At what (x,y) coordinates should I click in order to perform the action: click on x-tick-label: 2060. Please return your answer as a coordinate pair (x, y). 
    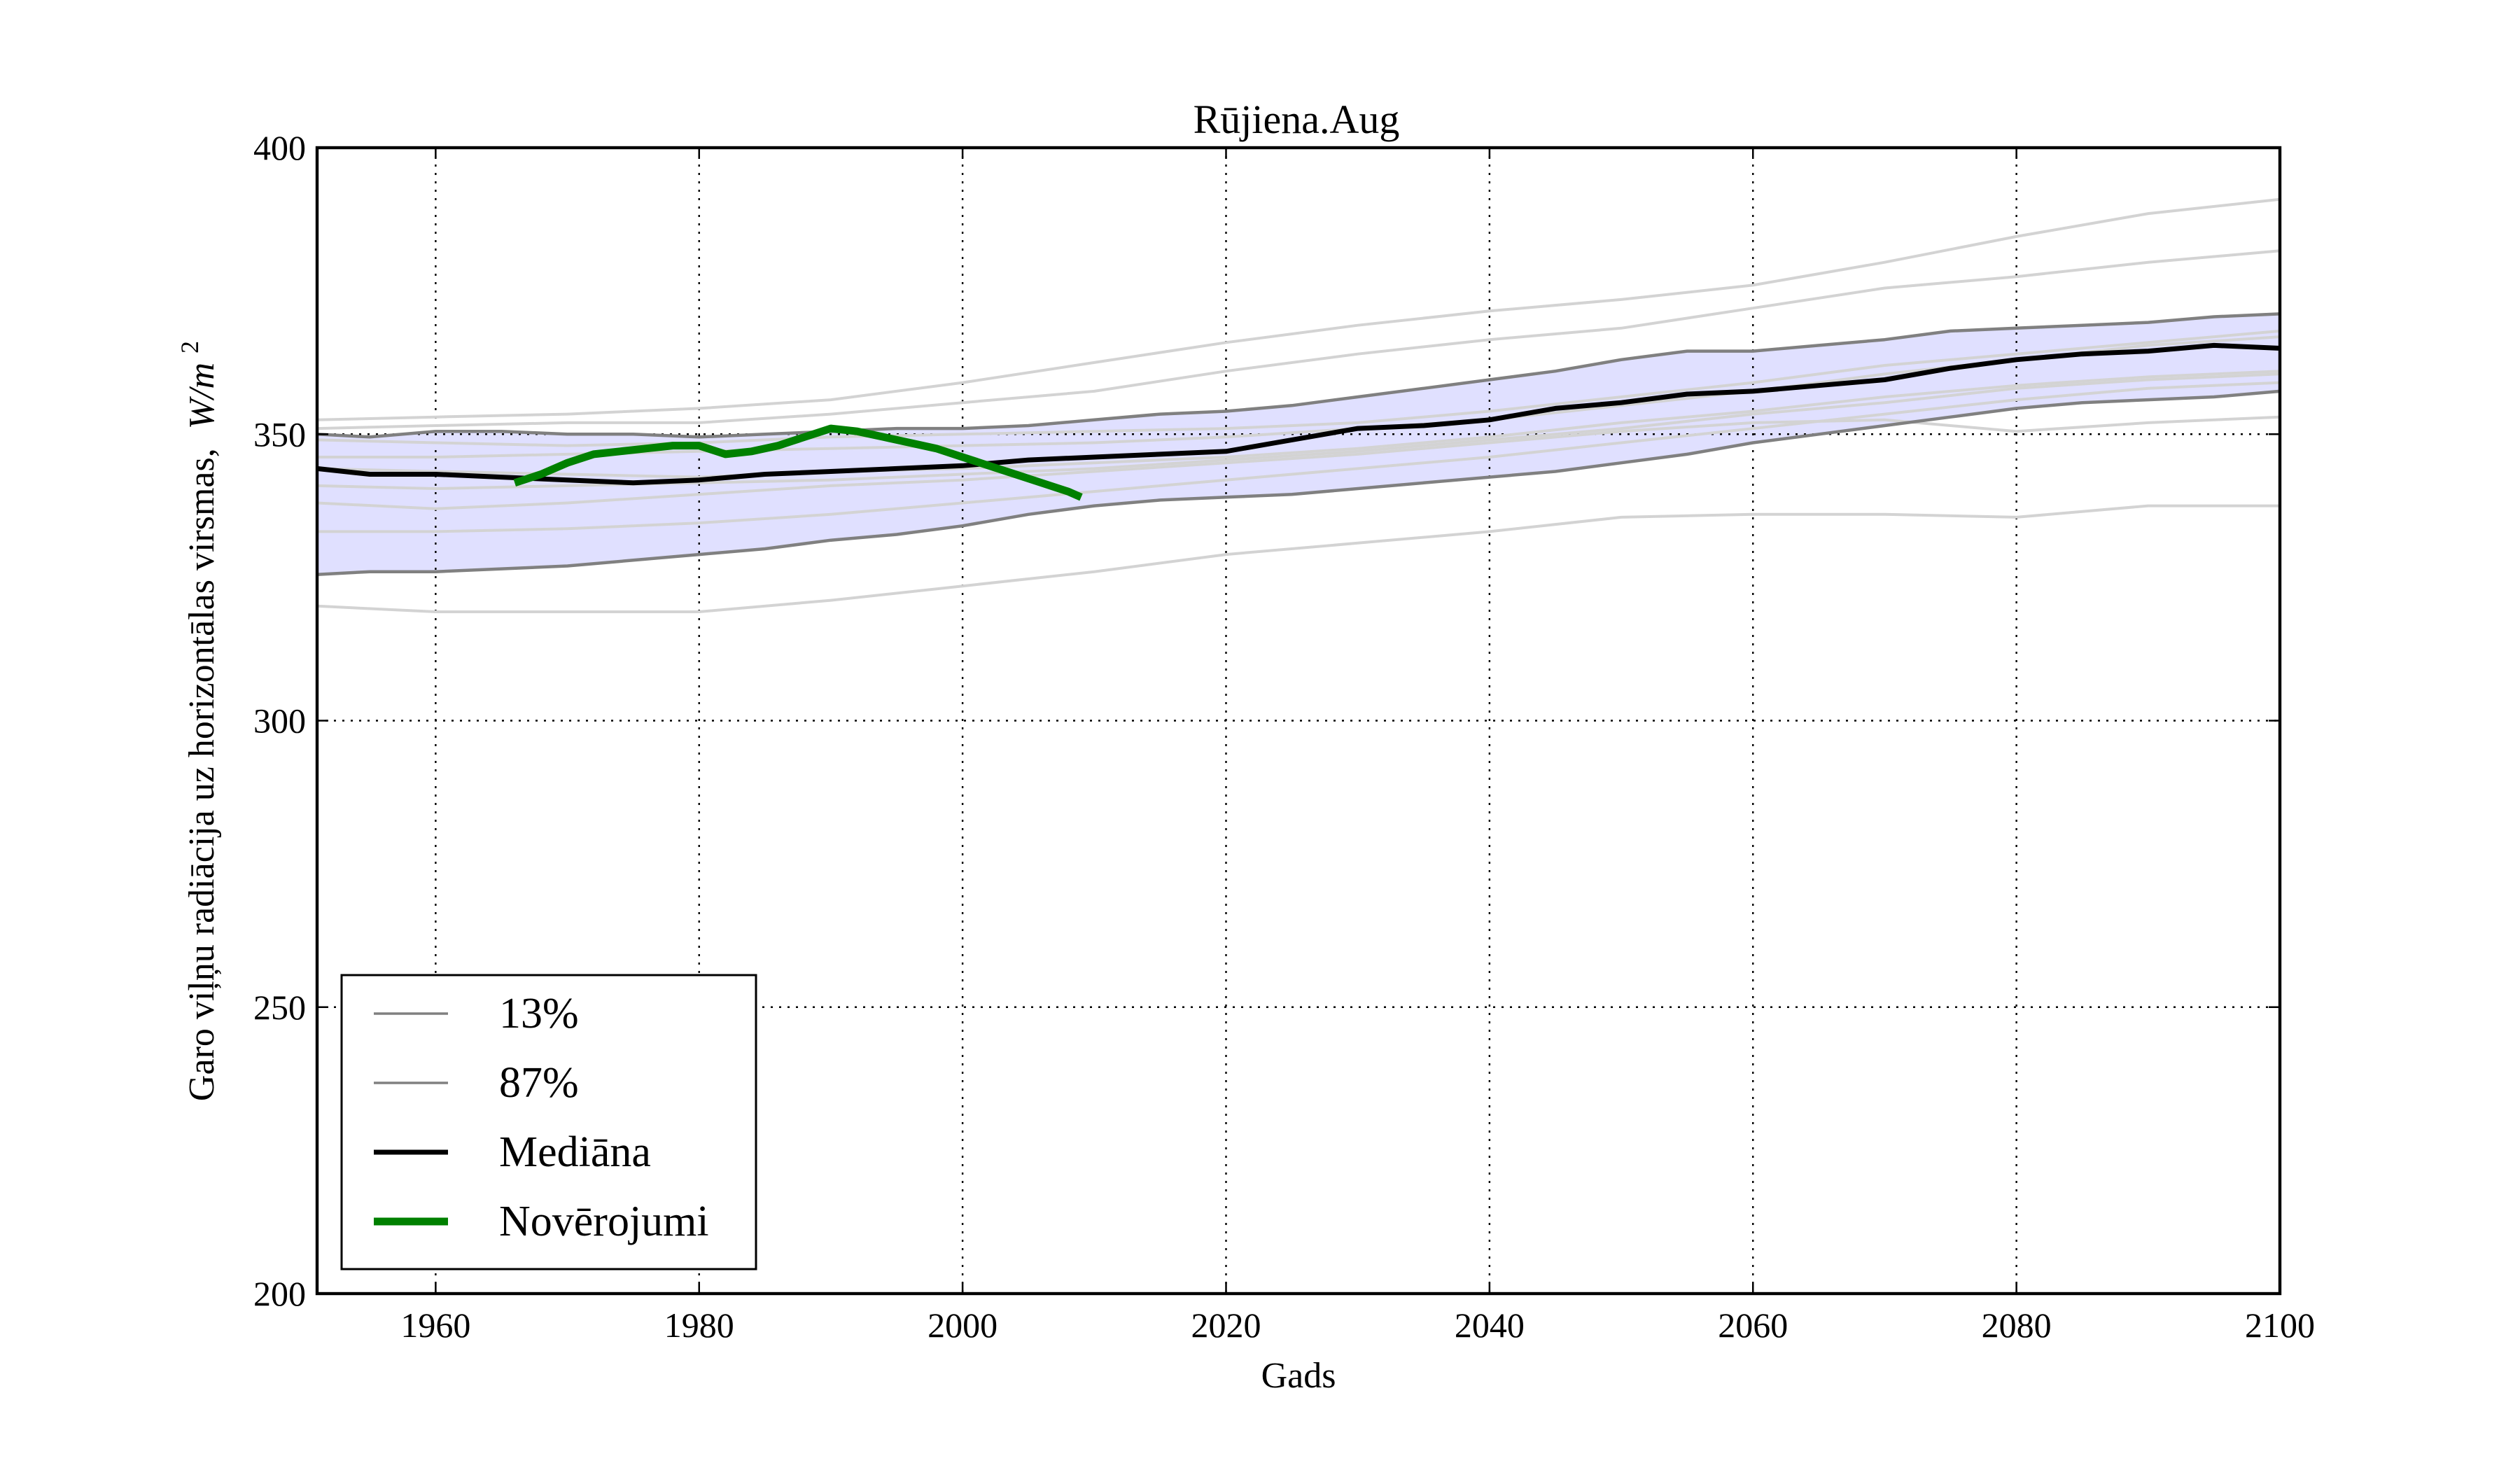
    Looking at the image, I should click on (1753, 1325).